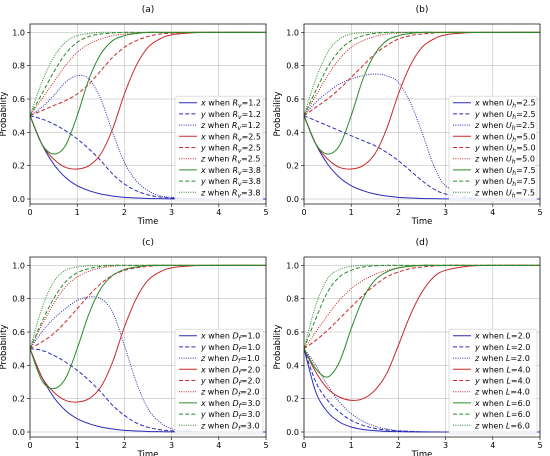  I want to click on legend-entry: x when Df=2.0, so click(230, 370).